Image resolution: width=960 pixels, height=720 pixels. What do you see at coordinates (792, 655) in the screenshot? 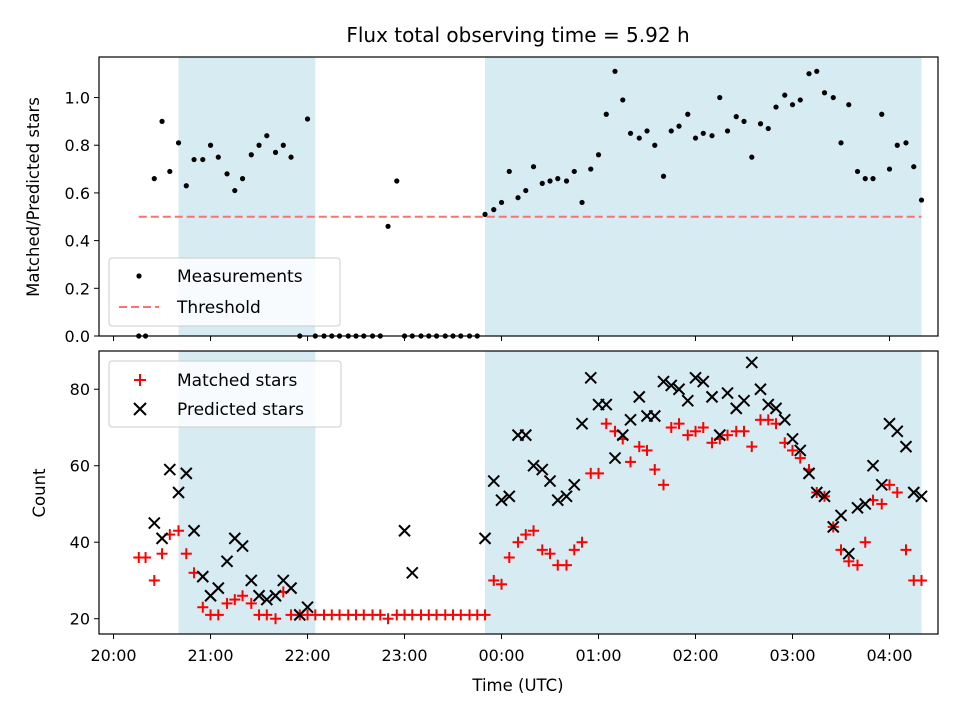
I see `x-tick-label: 03:00` at bounding box center [792, 655].